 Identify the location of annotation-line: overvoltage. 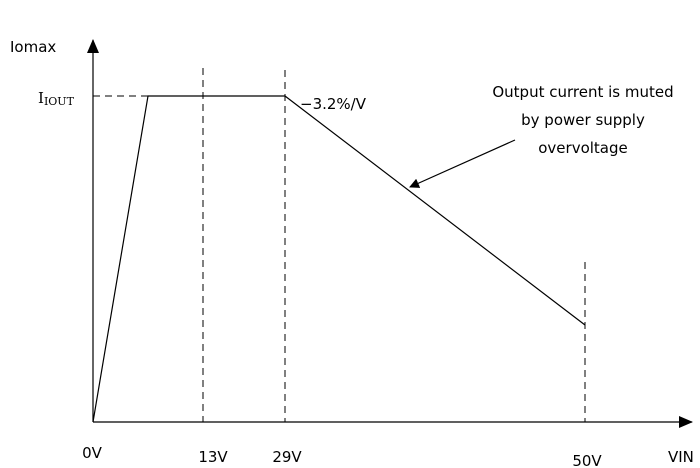
(583, 148).